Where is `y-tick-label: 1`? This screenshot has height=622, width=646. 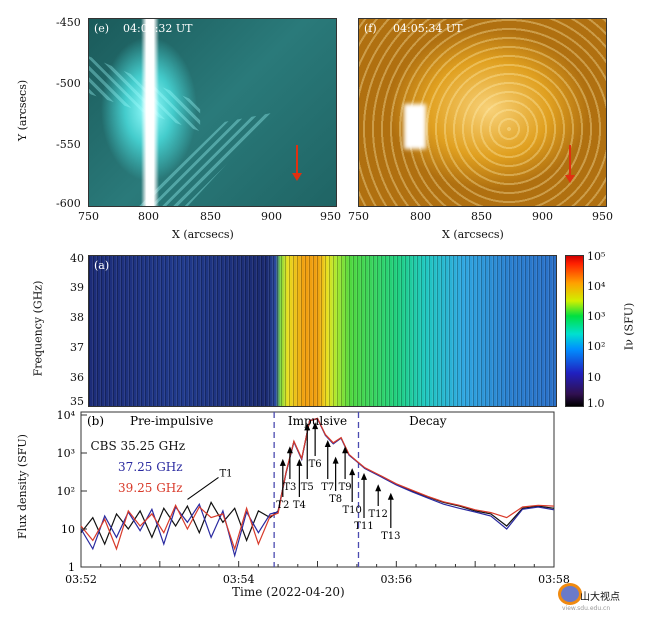 y-tick-label: 1 is located at coordinates (71, 567).